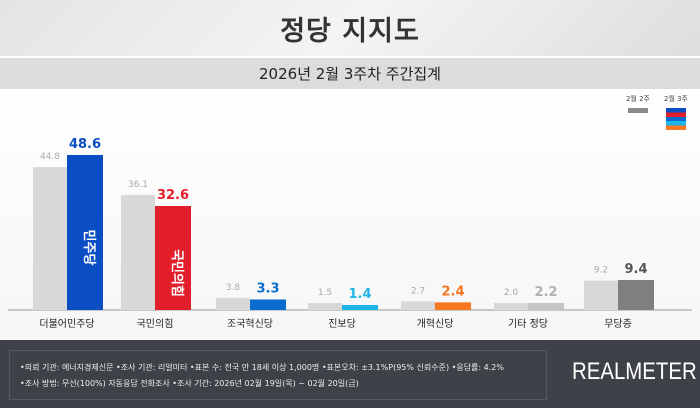  Describe the element at coordinates (155, 324) in the screenshot. I see `category-label: 국민의힘` at that location.